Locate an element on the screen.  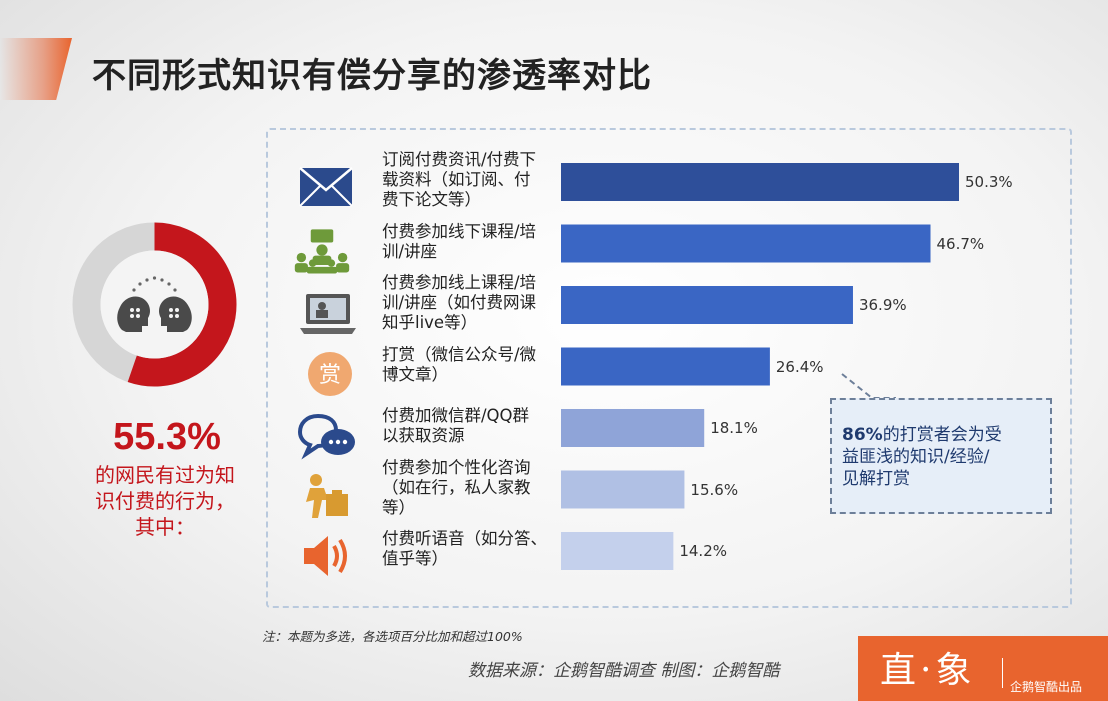
bar-value-label: 26.4% is located at coordinates (799, 366).